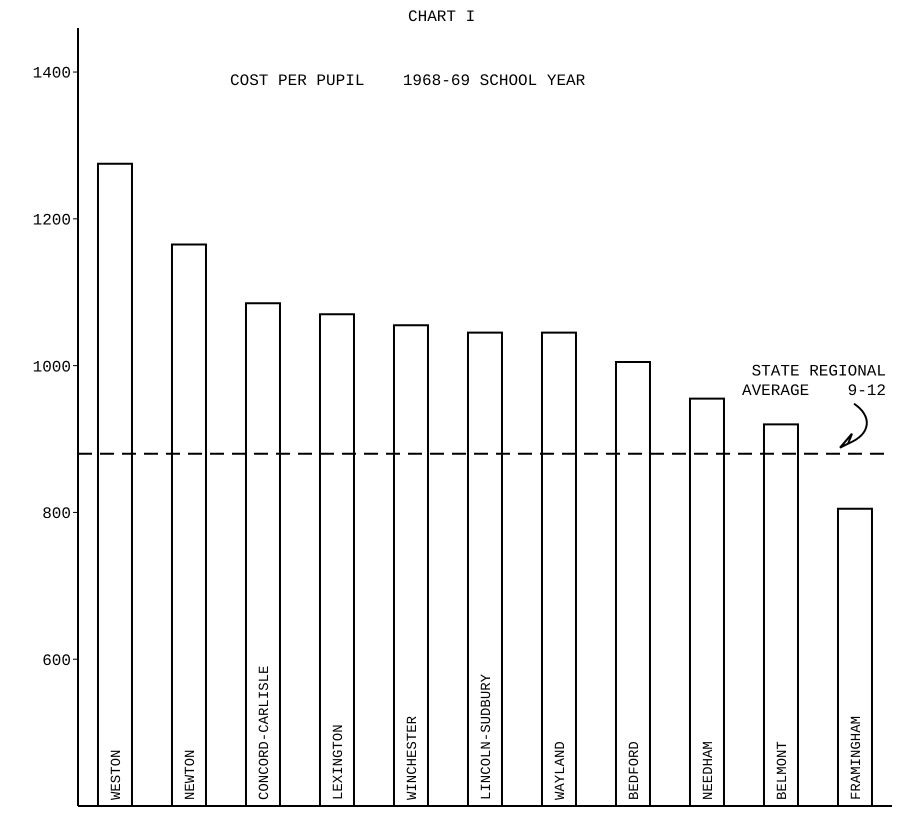 Image resolution: width=910 pixels, height=818 pixels. Describe the element at coordinates (856, 758) in the screenshot. I see `x-tick-label: FRAMINGHAM` at that location.